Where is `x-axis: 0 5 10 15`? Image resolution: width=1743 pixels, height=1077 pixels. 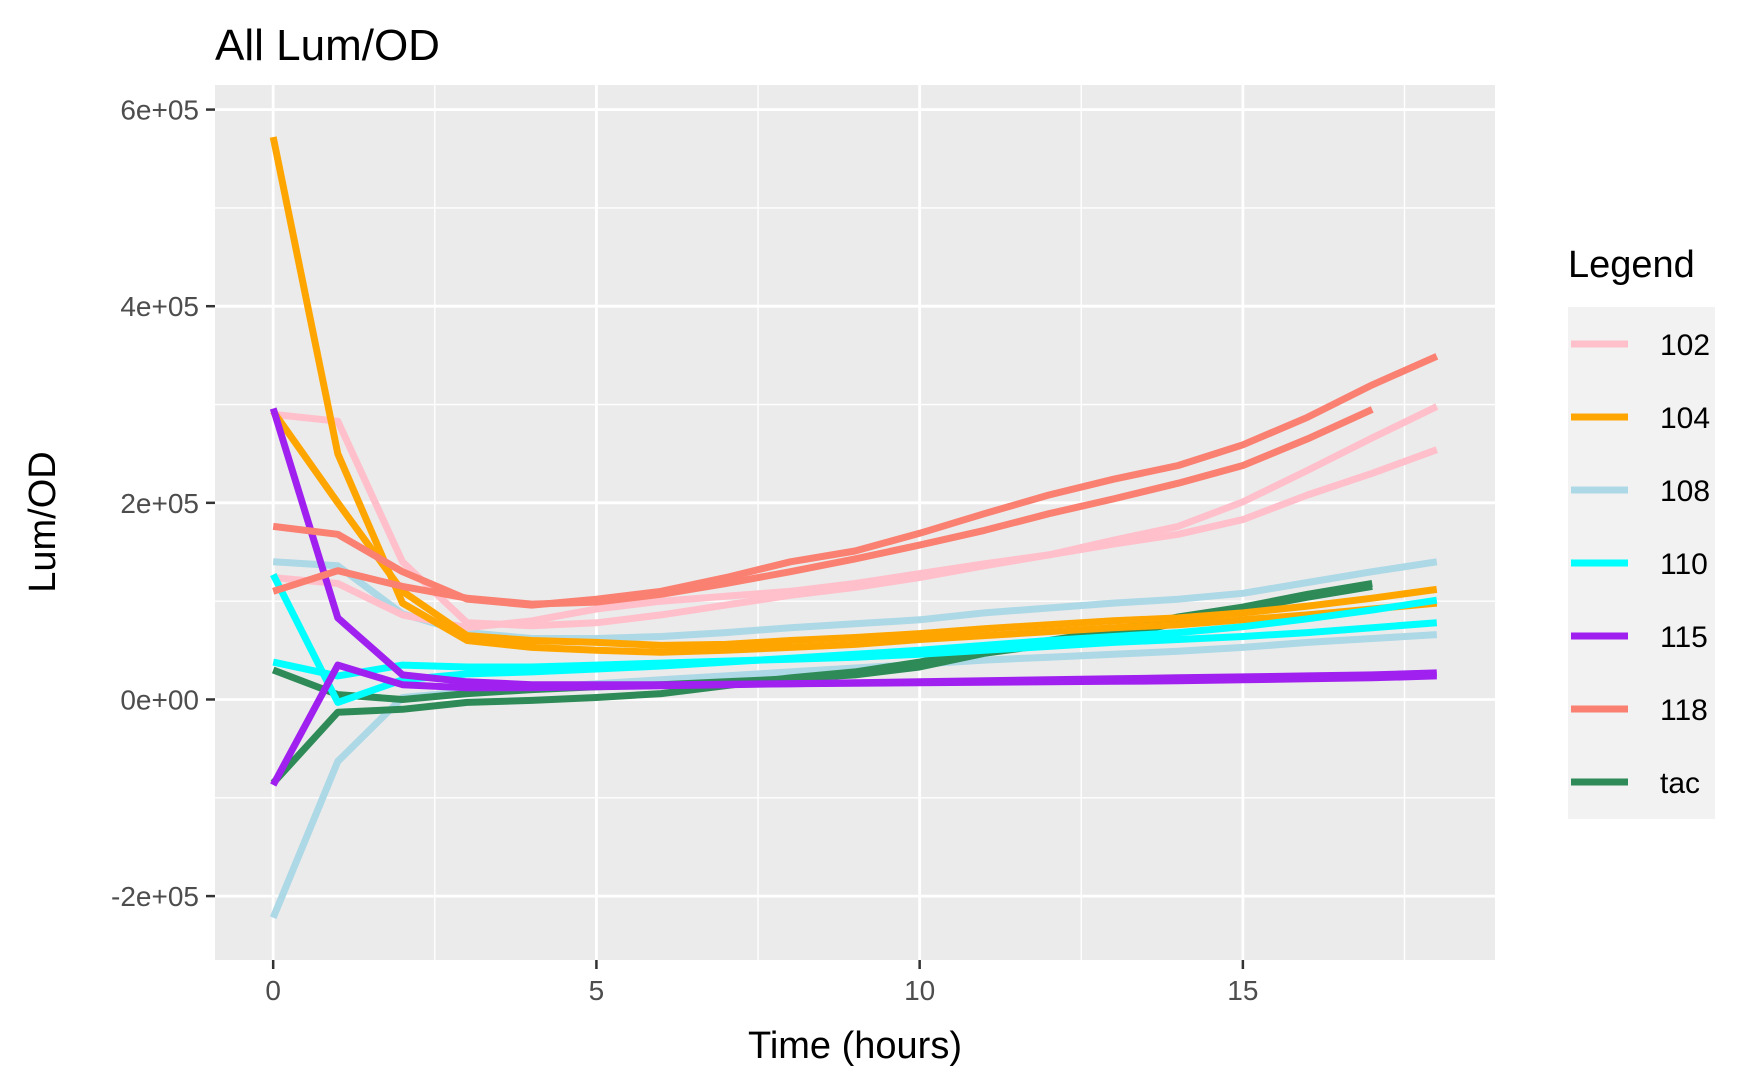 x-axis: 0 5 10 15 is located at coordinates (761, 983).